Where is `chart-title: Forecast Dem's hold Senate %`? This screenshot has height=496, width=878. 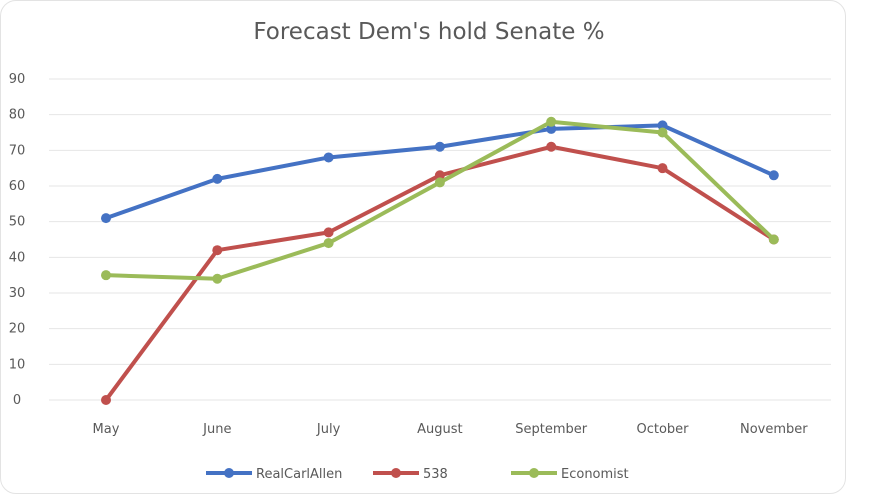
chart-title: Forecast Dem's hold Senate % is located at coordinates (428, 32).